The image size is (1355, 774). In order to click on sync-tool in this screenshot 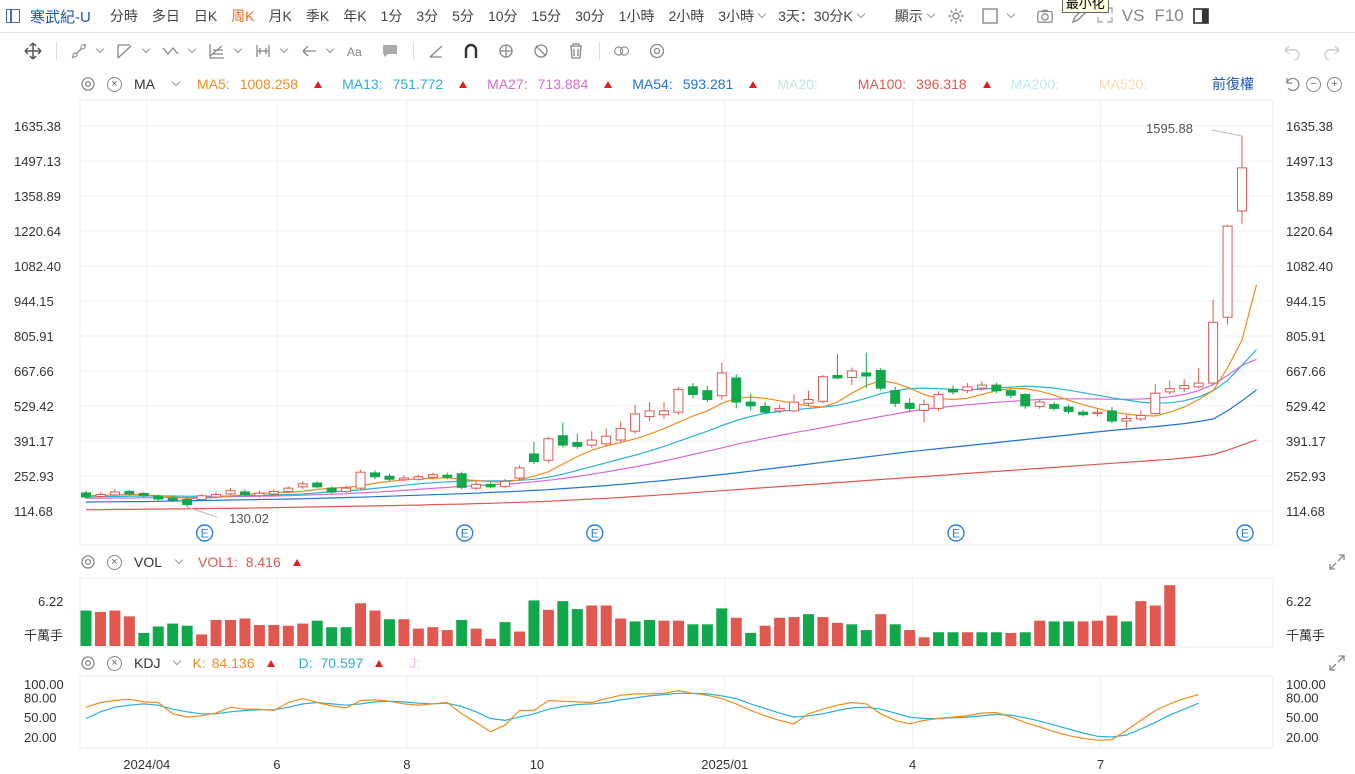, I will do `click(506, 51)`.